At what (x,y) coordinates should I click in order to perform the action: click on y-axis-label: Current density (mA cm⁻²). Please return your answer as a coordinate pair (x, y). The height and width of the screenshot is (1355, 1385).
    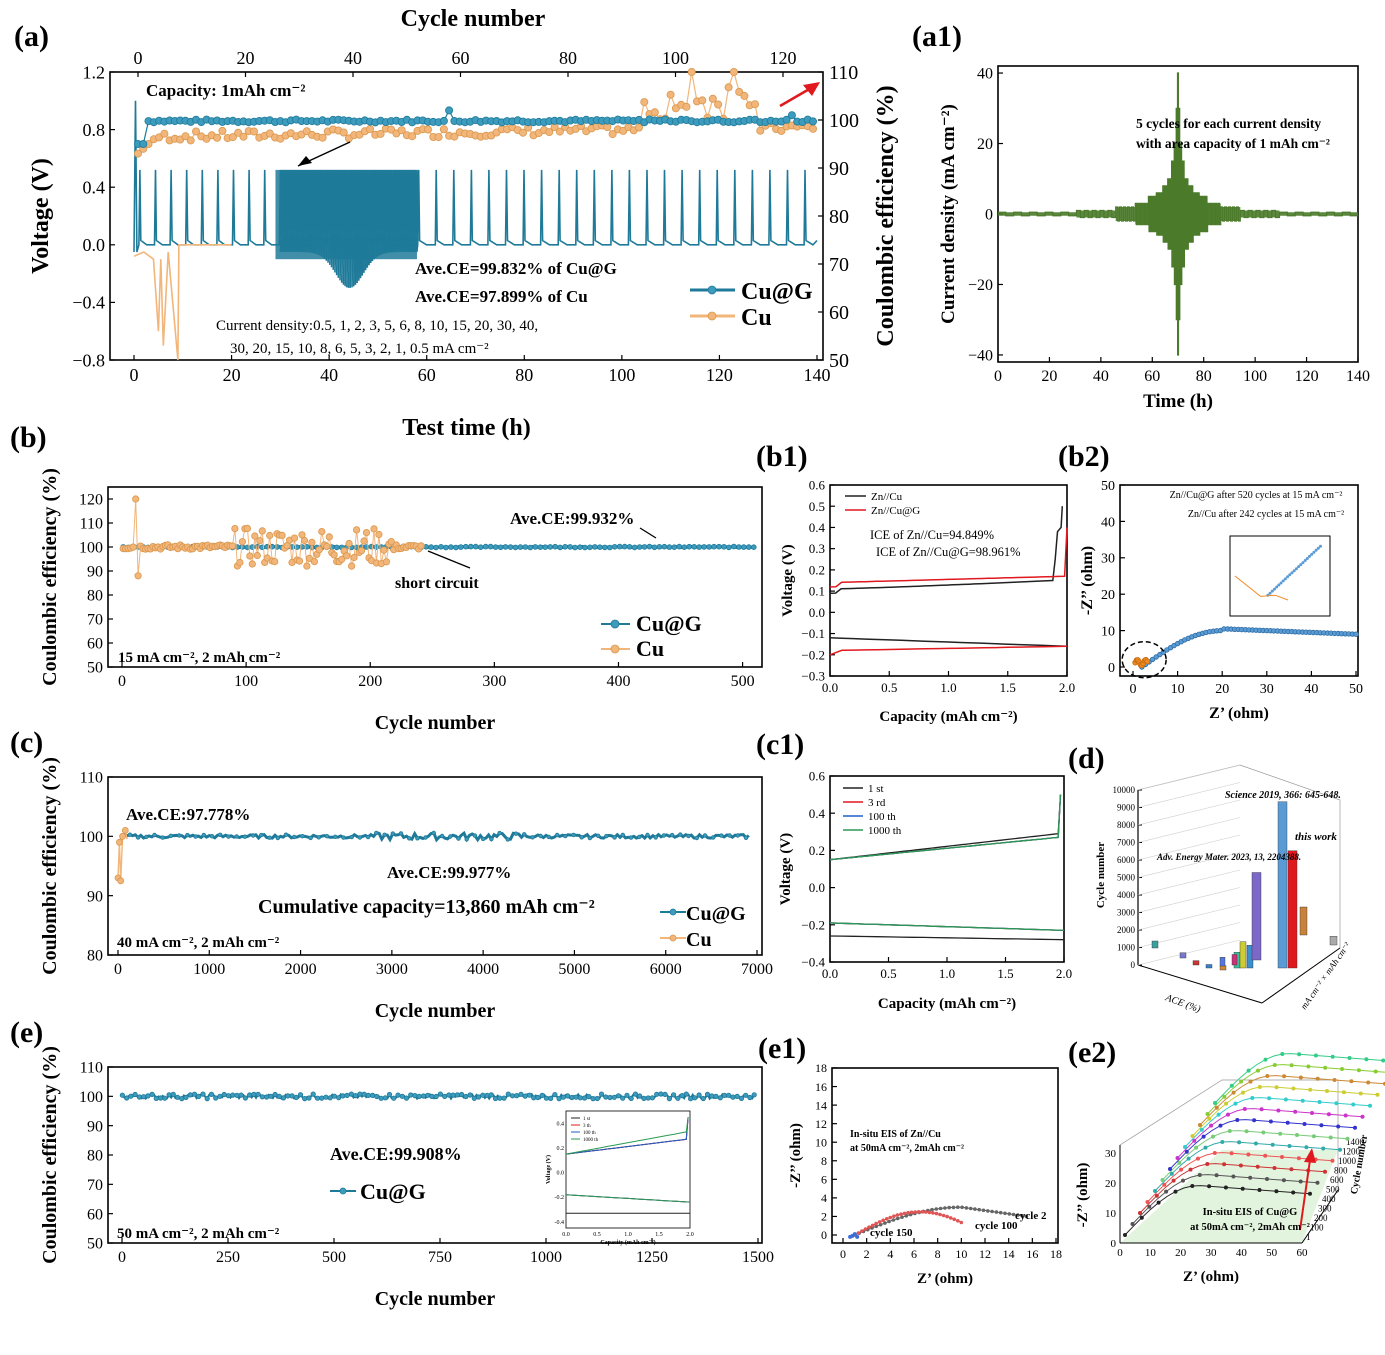
    Looking at the image, I should click on (948, 214).